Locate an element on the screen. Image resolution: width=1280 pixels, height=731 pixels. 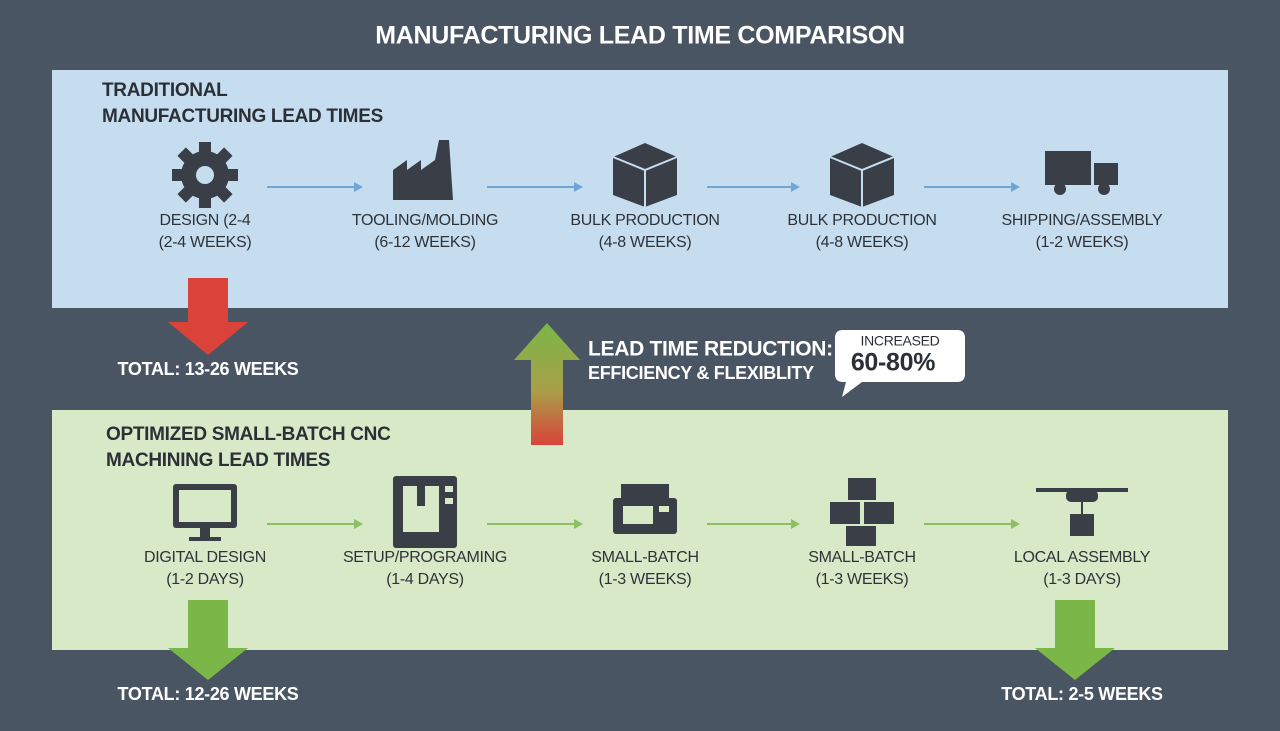
step-label: DESIGN (2-4 is located at coordinates (205, 220).